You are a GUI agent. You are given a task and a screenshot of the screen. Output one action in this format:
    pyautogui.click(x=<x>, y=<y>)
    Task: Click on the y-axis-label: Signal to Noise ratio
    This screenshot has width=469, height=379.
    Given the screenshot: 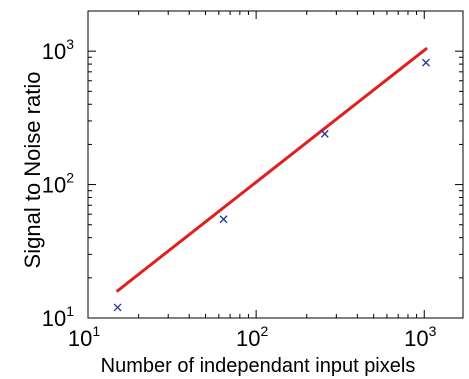 What is the action you would take?
    pyautogui.click(x=32, y=170)
    